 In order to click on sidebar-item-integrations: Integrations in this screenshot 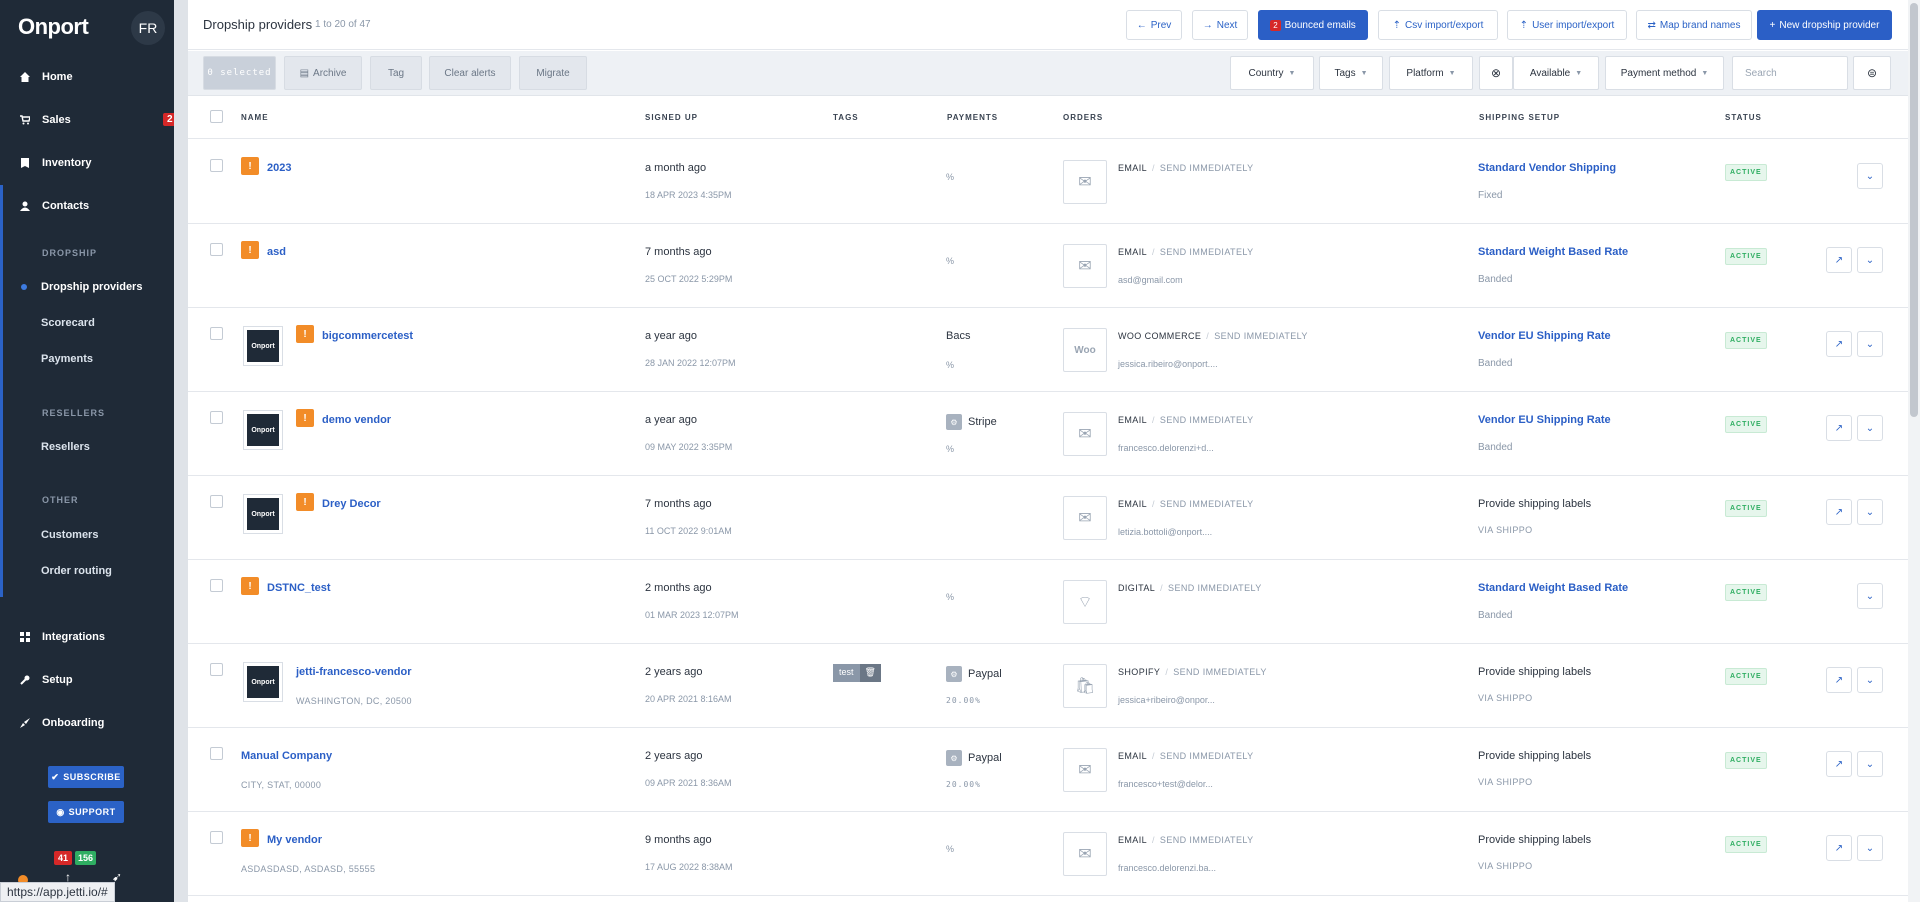, I will do `click(62, 637)`.